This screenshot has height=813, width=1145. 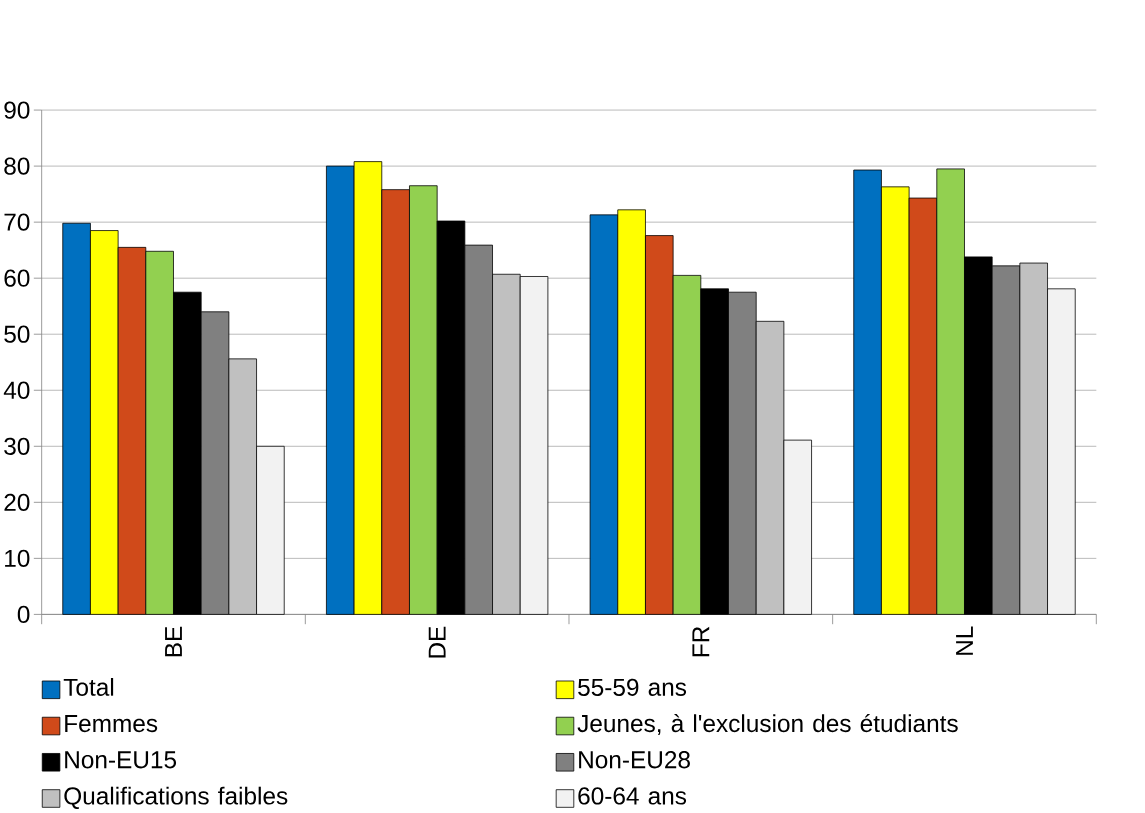 What do you see at coordinates (121, 760) in the screenshot?
I see `legend-label: Non-EU15` at bounding box center [121, 760].